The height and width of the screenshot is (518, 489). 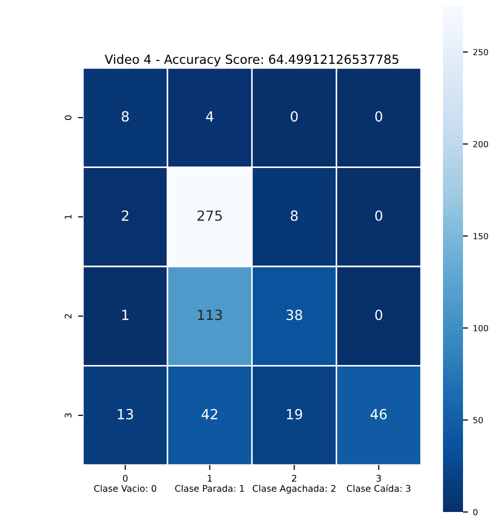 What do you see at coordinates (209, 483) in the screenshot?
I see `x-tick-label: 1 Clase Parada: 1` at bounding box center [209, 483].